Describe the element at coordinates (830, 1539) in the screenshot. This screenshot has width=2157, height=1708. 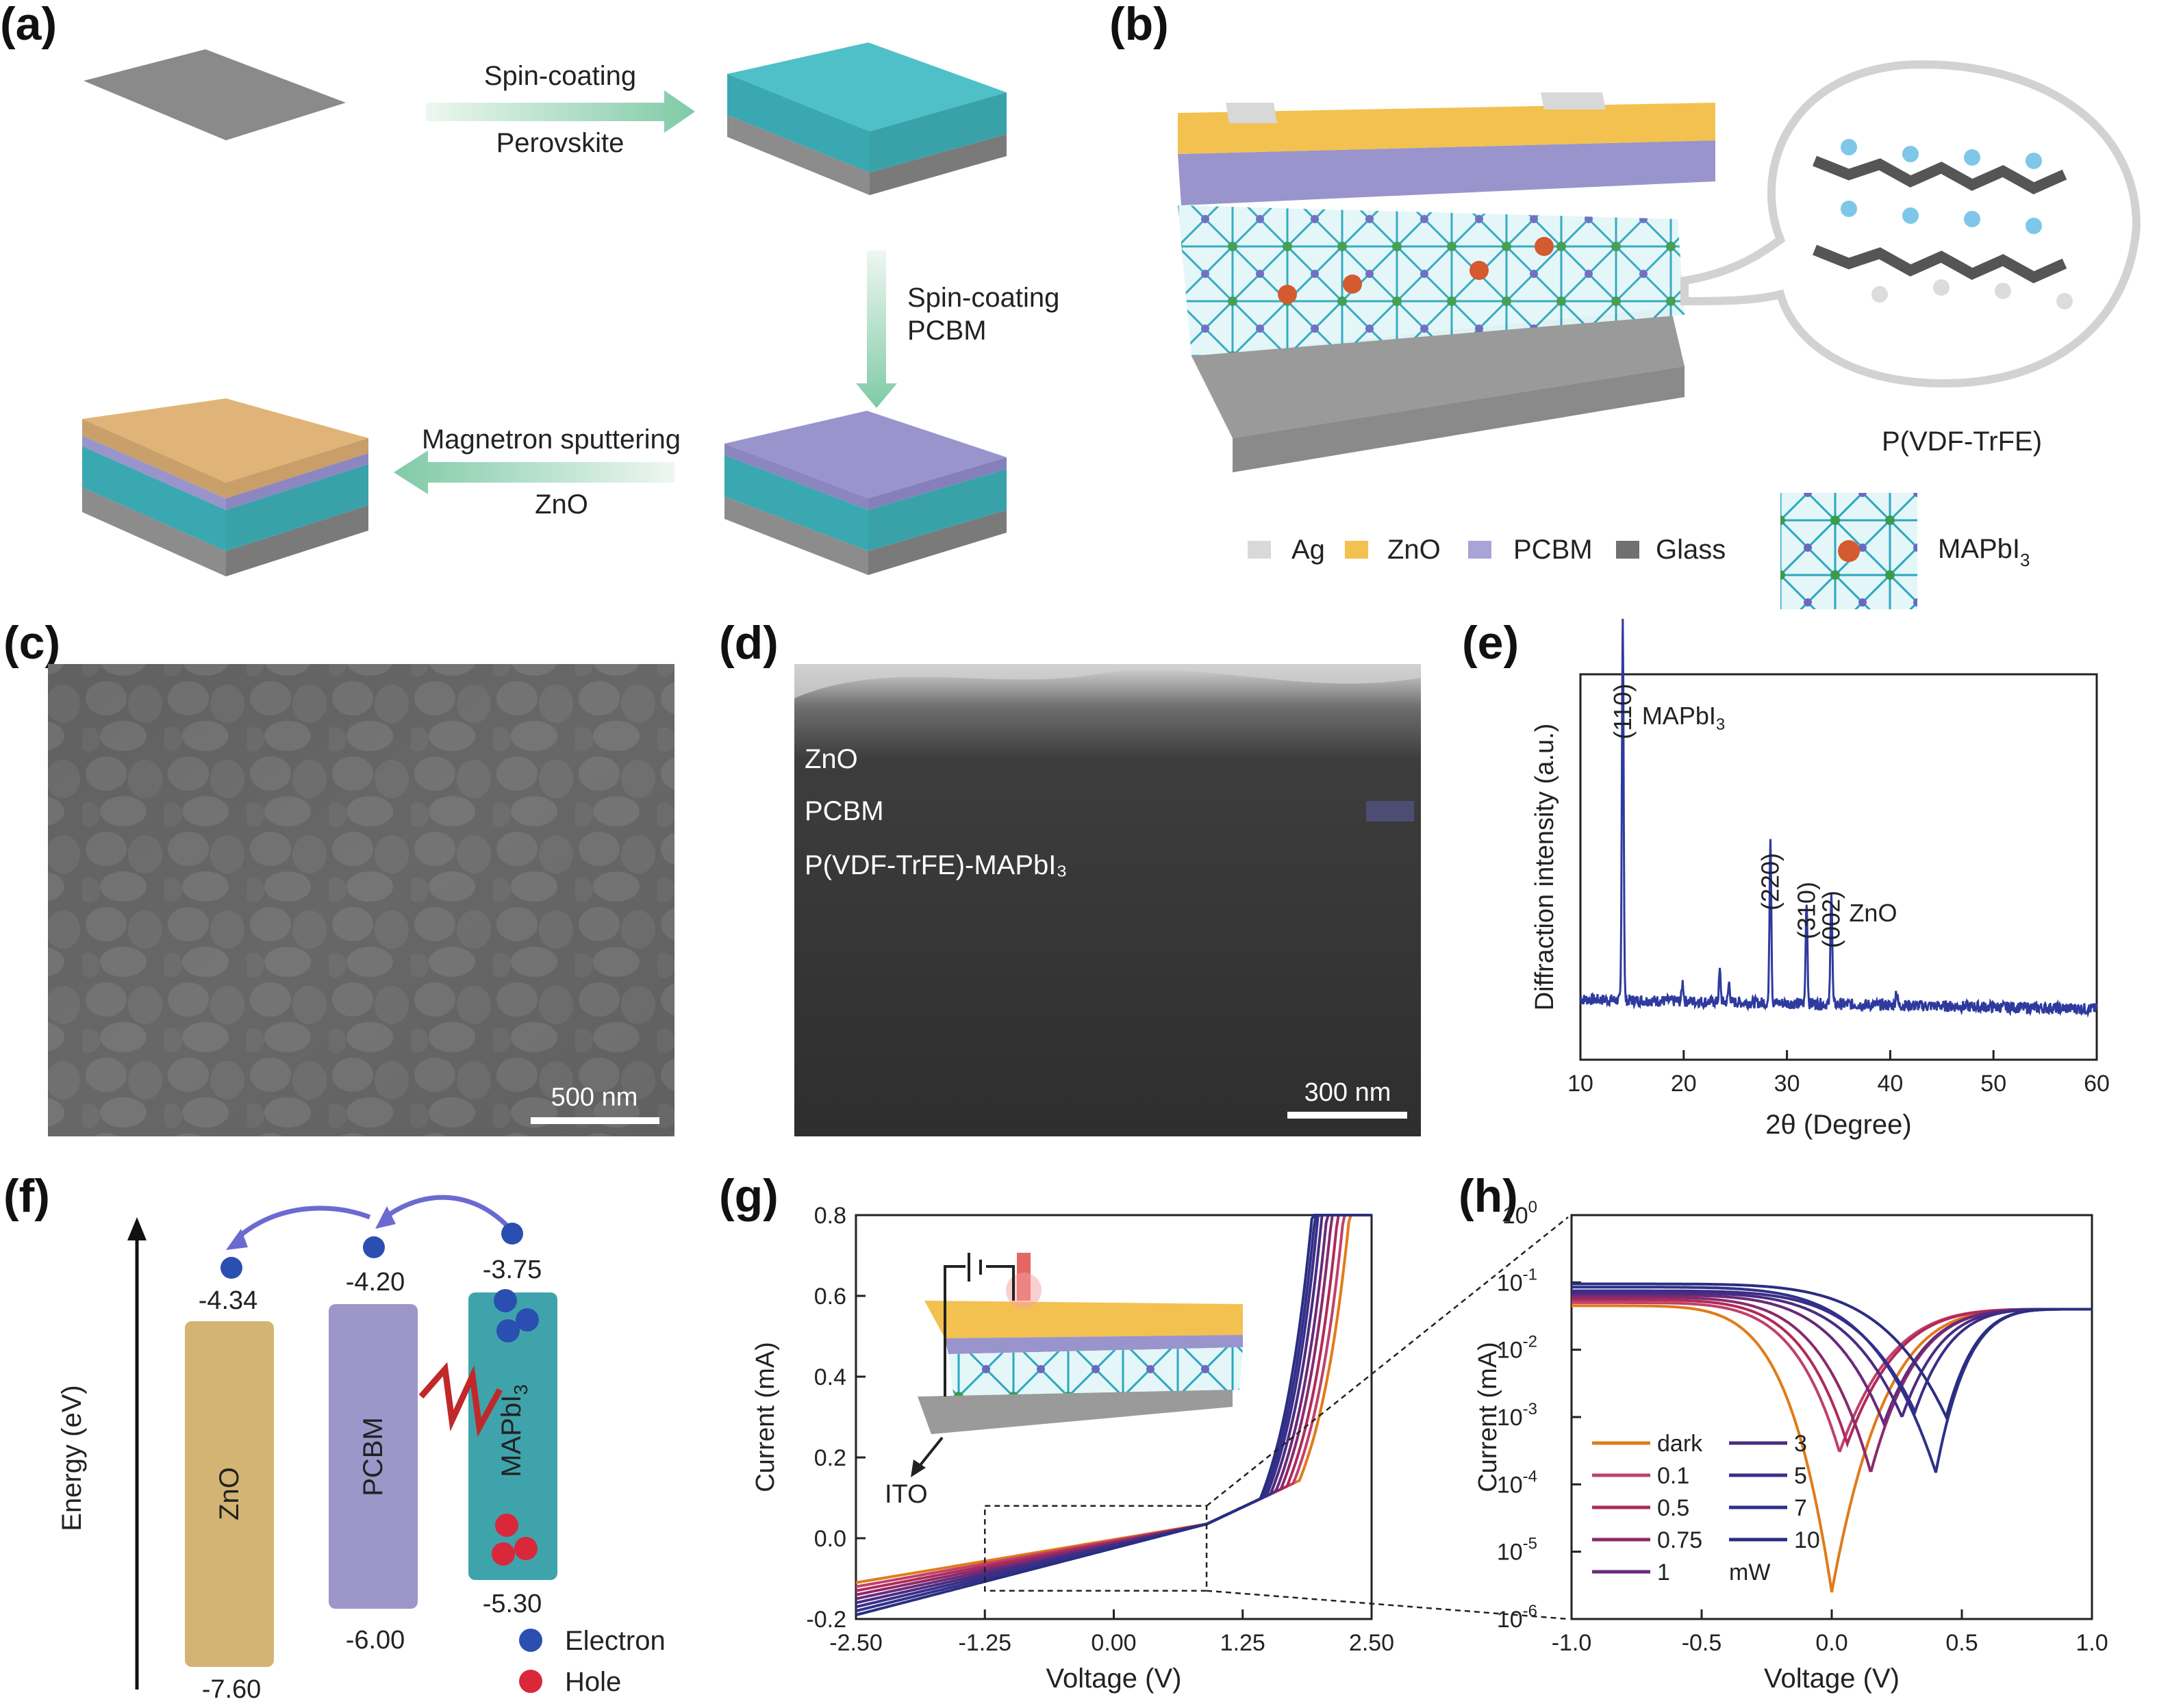
I see `iv-linear-ytick-label: 0.0` at that location.